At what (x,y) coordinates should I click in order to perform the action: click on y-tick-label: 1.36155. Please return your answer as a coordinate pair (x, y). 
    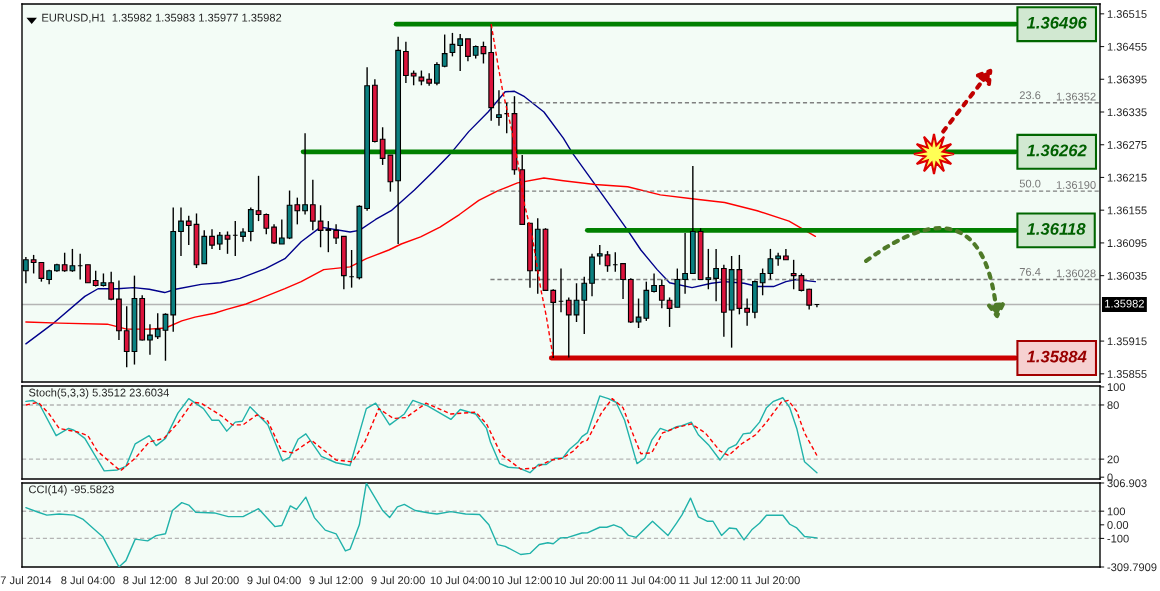
    Looking at the image, I should click on (1127, 210).